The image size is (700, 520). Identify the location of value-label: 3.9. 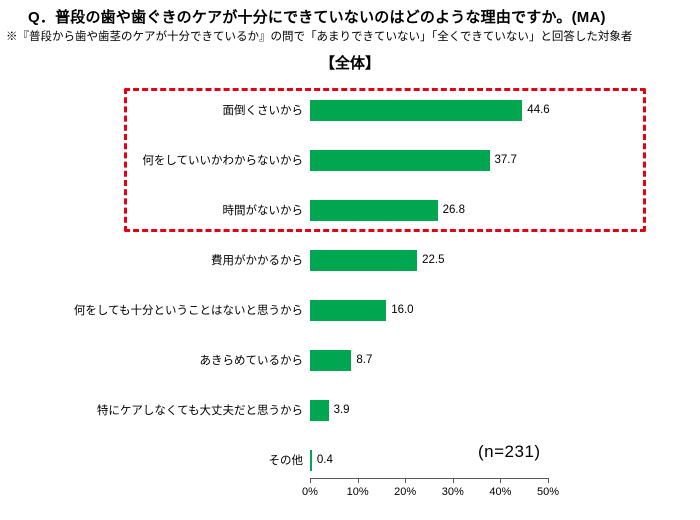
(341, 410).